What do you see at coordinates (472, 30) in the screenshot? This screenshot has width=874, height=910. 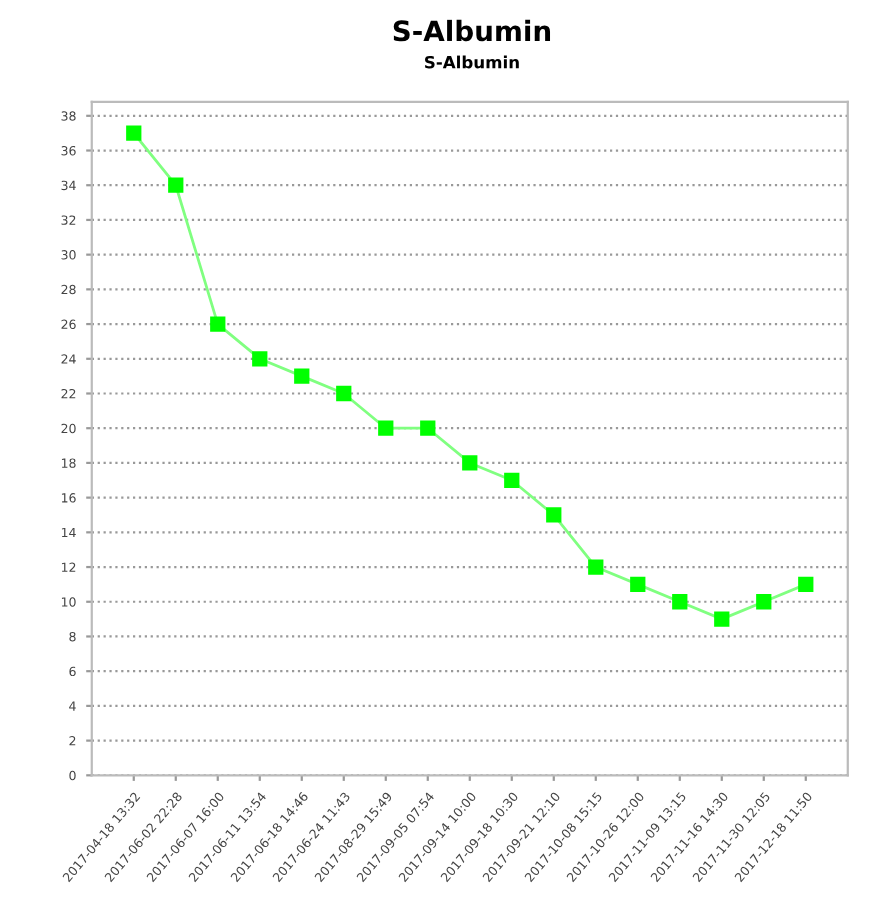 I see `chart-title: S-Albumin` at bounding box center [472, 30].